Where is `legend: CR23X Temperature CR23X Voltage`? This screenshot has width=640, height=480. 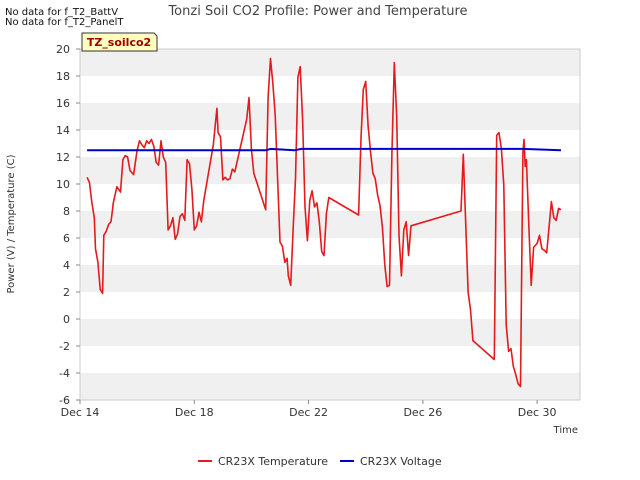 legend: CR23X Temperature CR23X Voltage is located at coordinates (320, 461).